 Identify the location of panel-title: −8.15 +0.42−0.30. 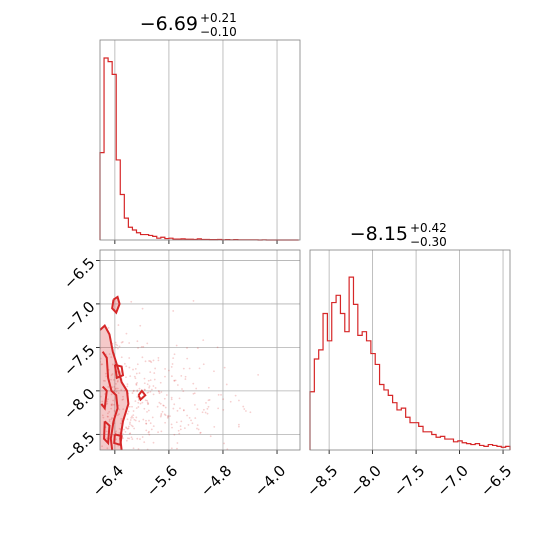
(398, 235).